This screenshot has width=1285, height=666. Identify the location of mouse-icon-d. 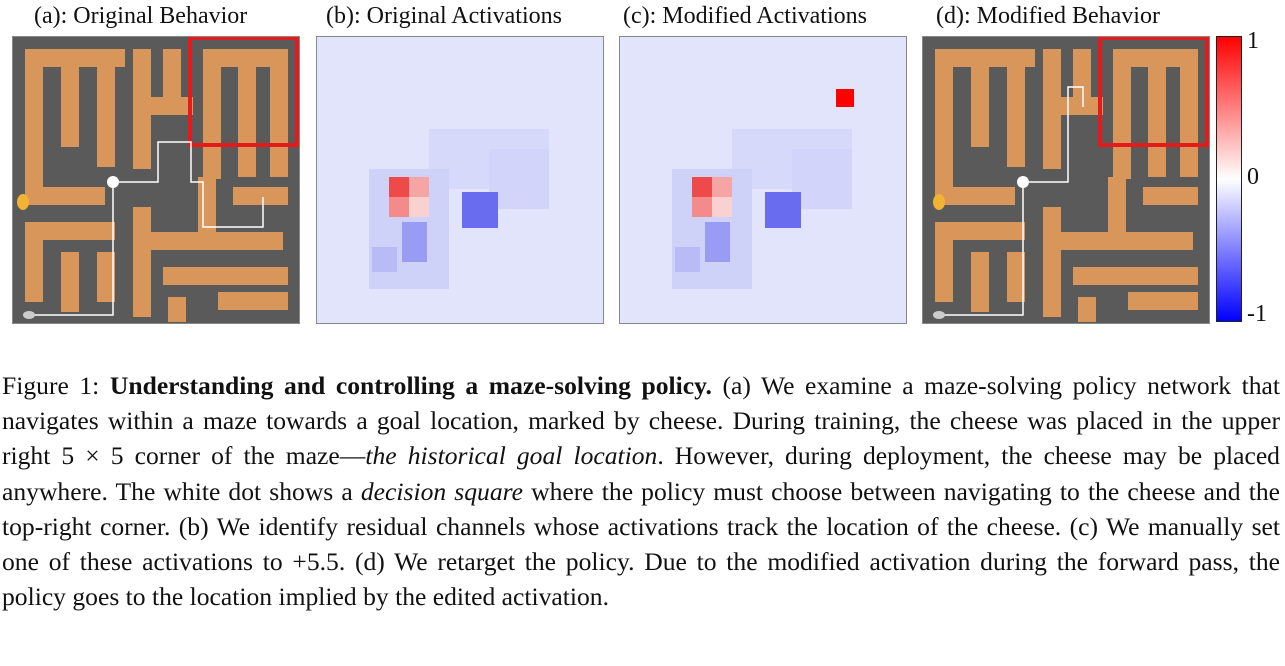
(939, 315).